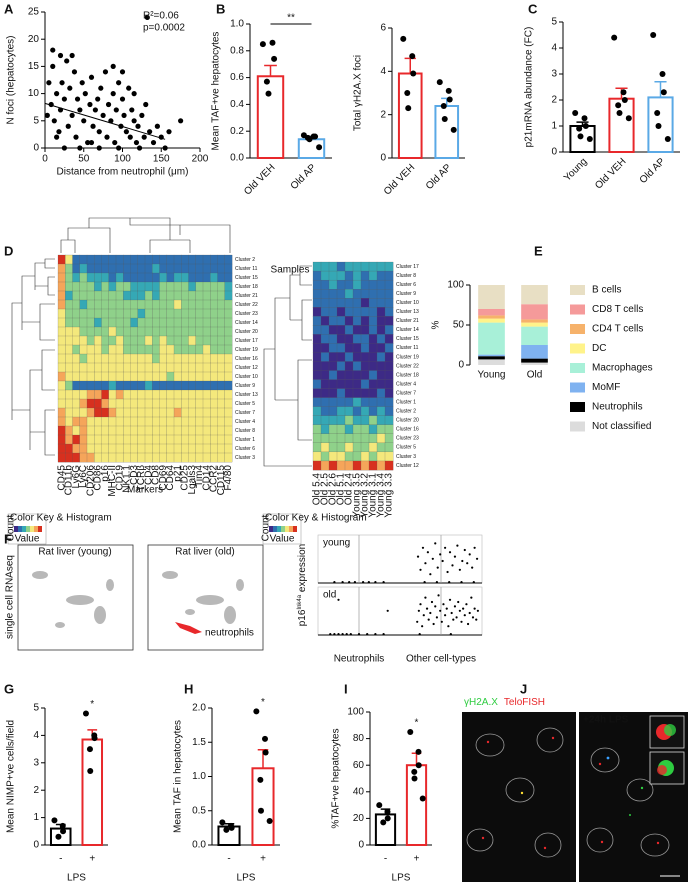  I want to click on column-label: p16, so click(105, 473).